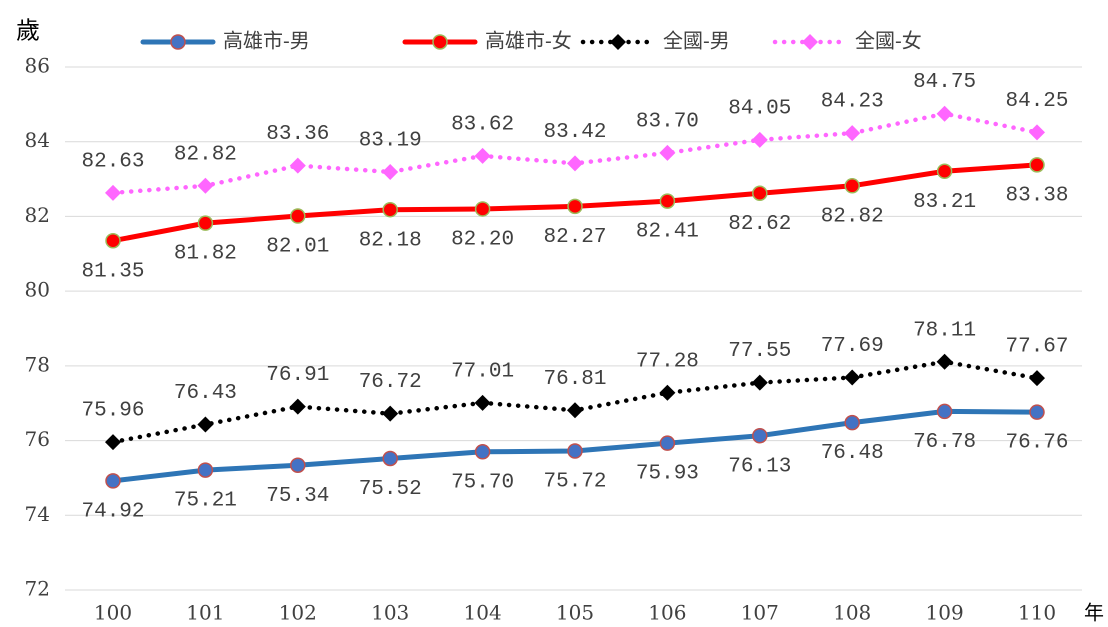  Describe the element at coordinates (944, 82) in the screenshot. I see `data-label: 84.75` at that location.